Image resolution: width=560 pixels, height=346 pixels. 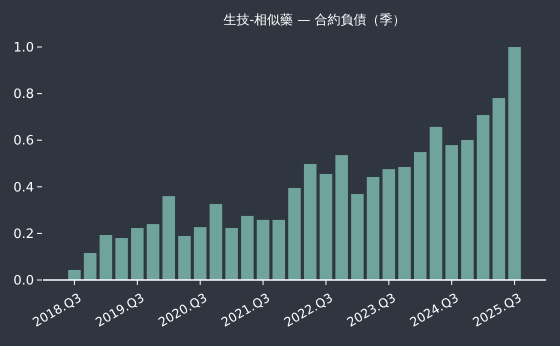 What do you see at coordinates (23, 94) in the screenshot?
I see `y-tick-label: 0.8` at bounding box center [23, 94].